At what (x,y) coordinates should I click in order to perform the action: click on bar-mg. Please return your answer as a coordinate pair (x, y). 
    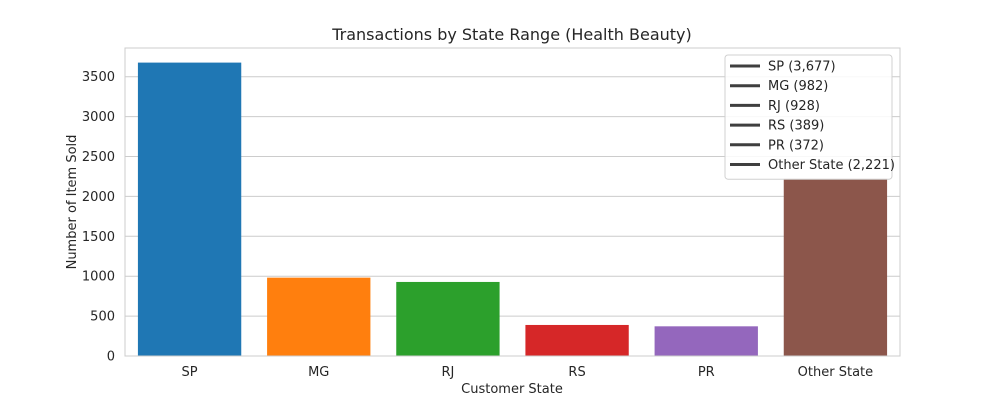
    Looking at the image, I should click on (319, 316).